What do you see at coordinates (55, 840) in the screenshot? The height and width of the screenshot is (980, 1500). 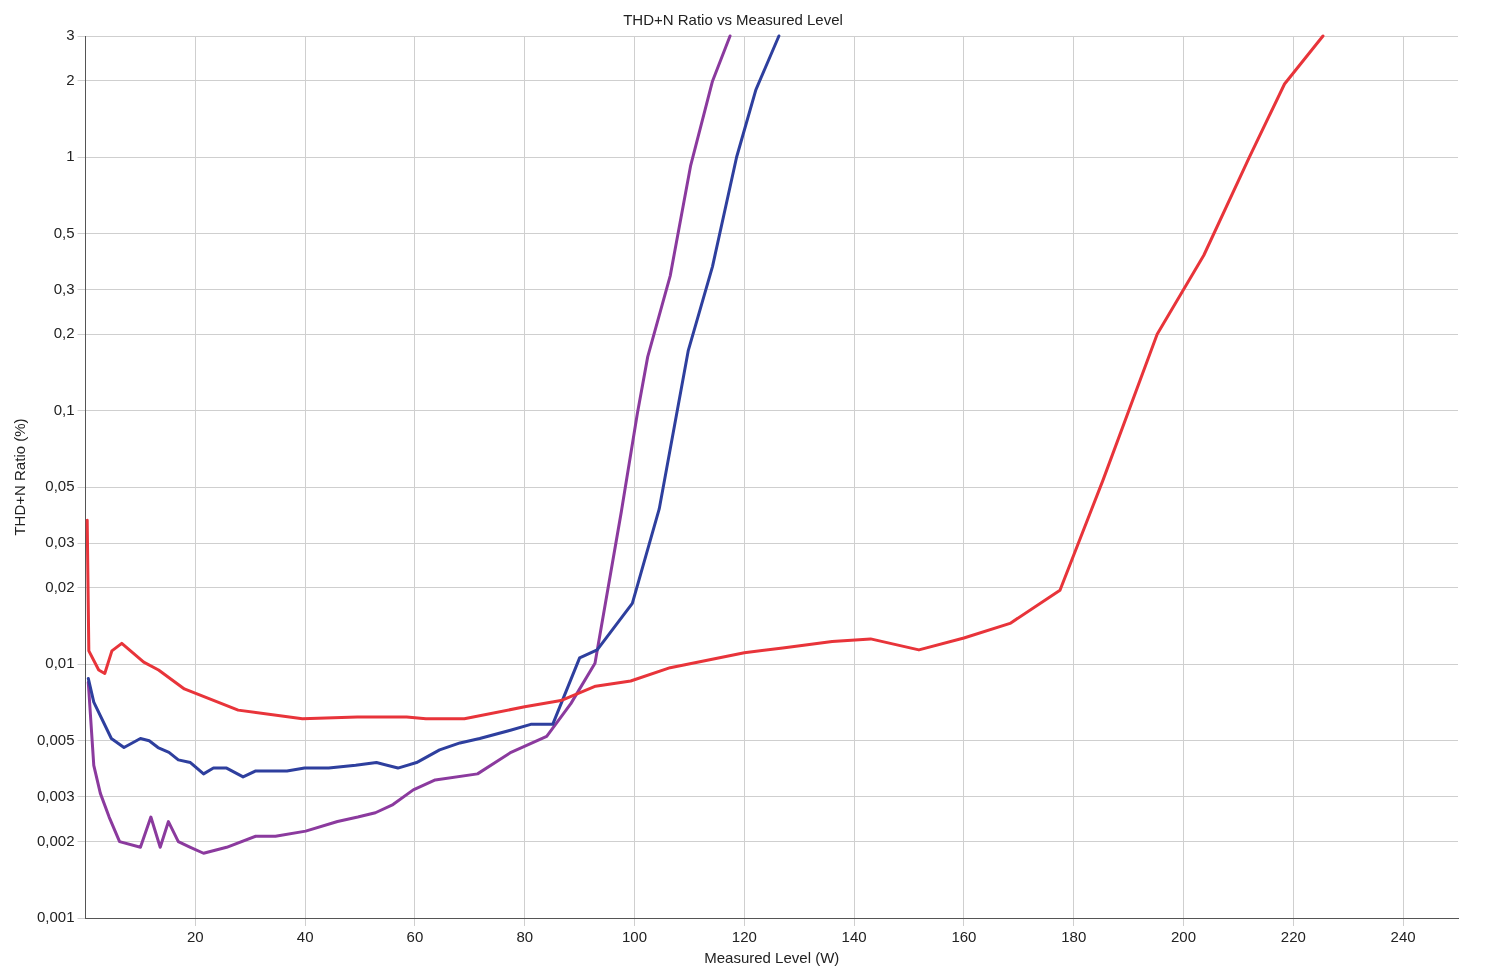 I see `y-tick-label: 0,002` at bounding box center [55, 840].